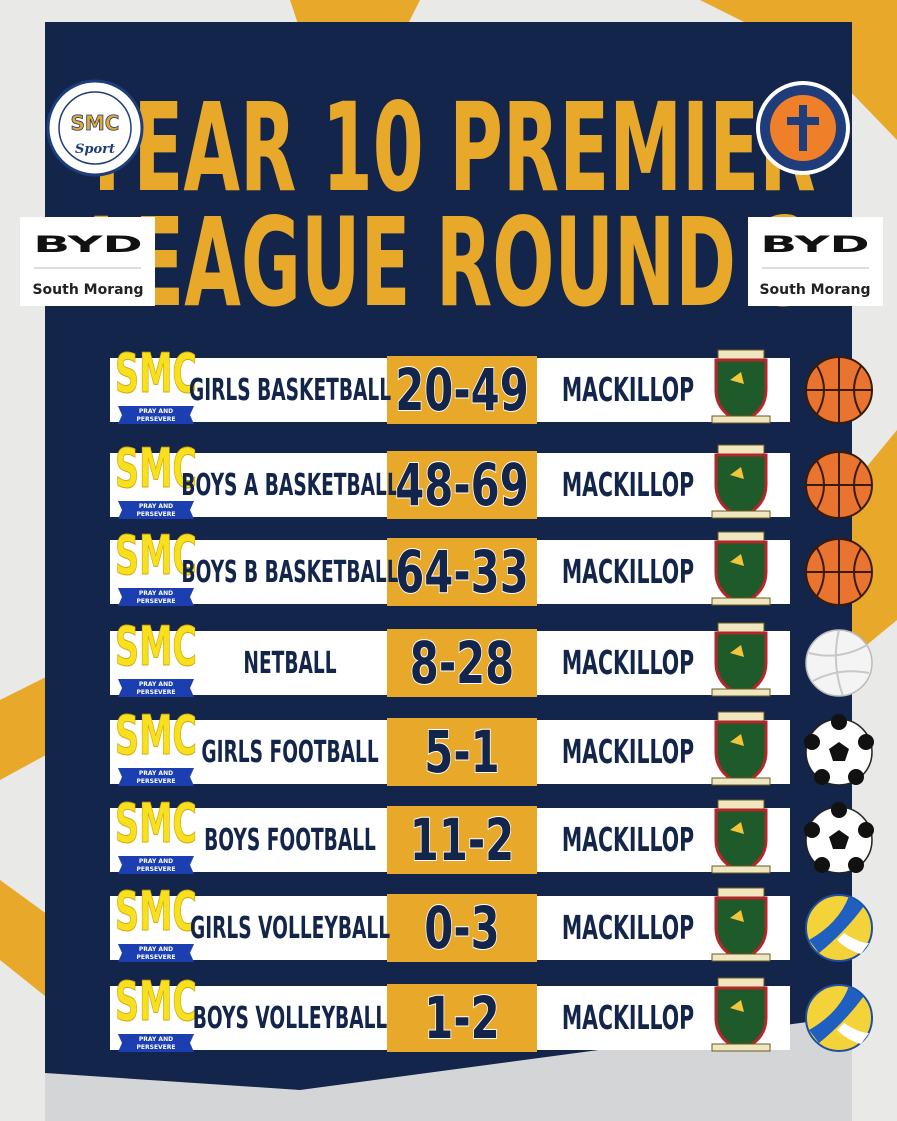  What do you see at coordinates (814, 245) in the screenshot?
I see `sponsor-brand: BYD` at bounding box center [814, 245].